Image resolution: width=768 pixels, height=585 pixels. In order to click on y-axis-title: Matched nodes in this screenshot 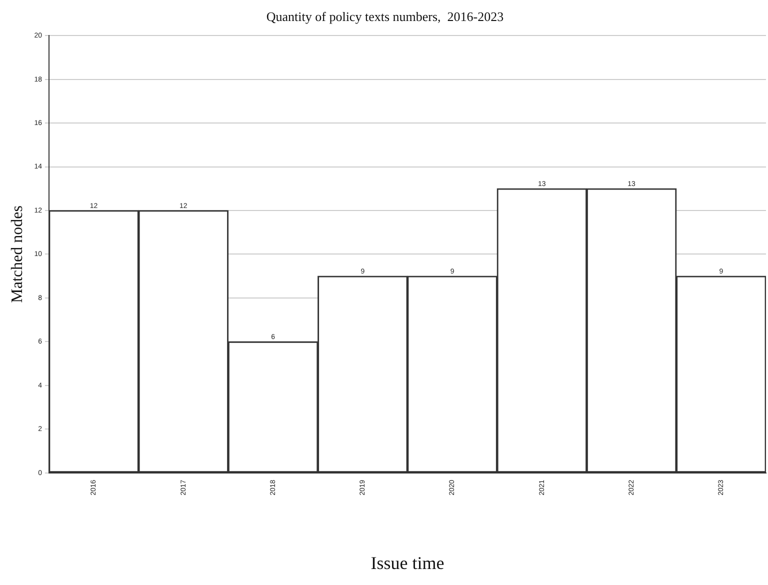, I will do `click(17, 254)`.